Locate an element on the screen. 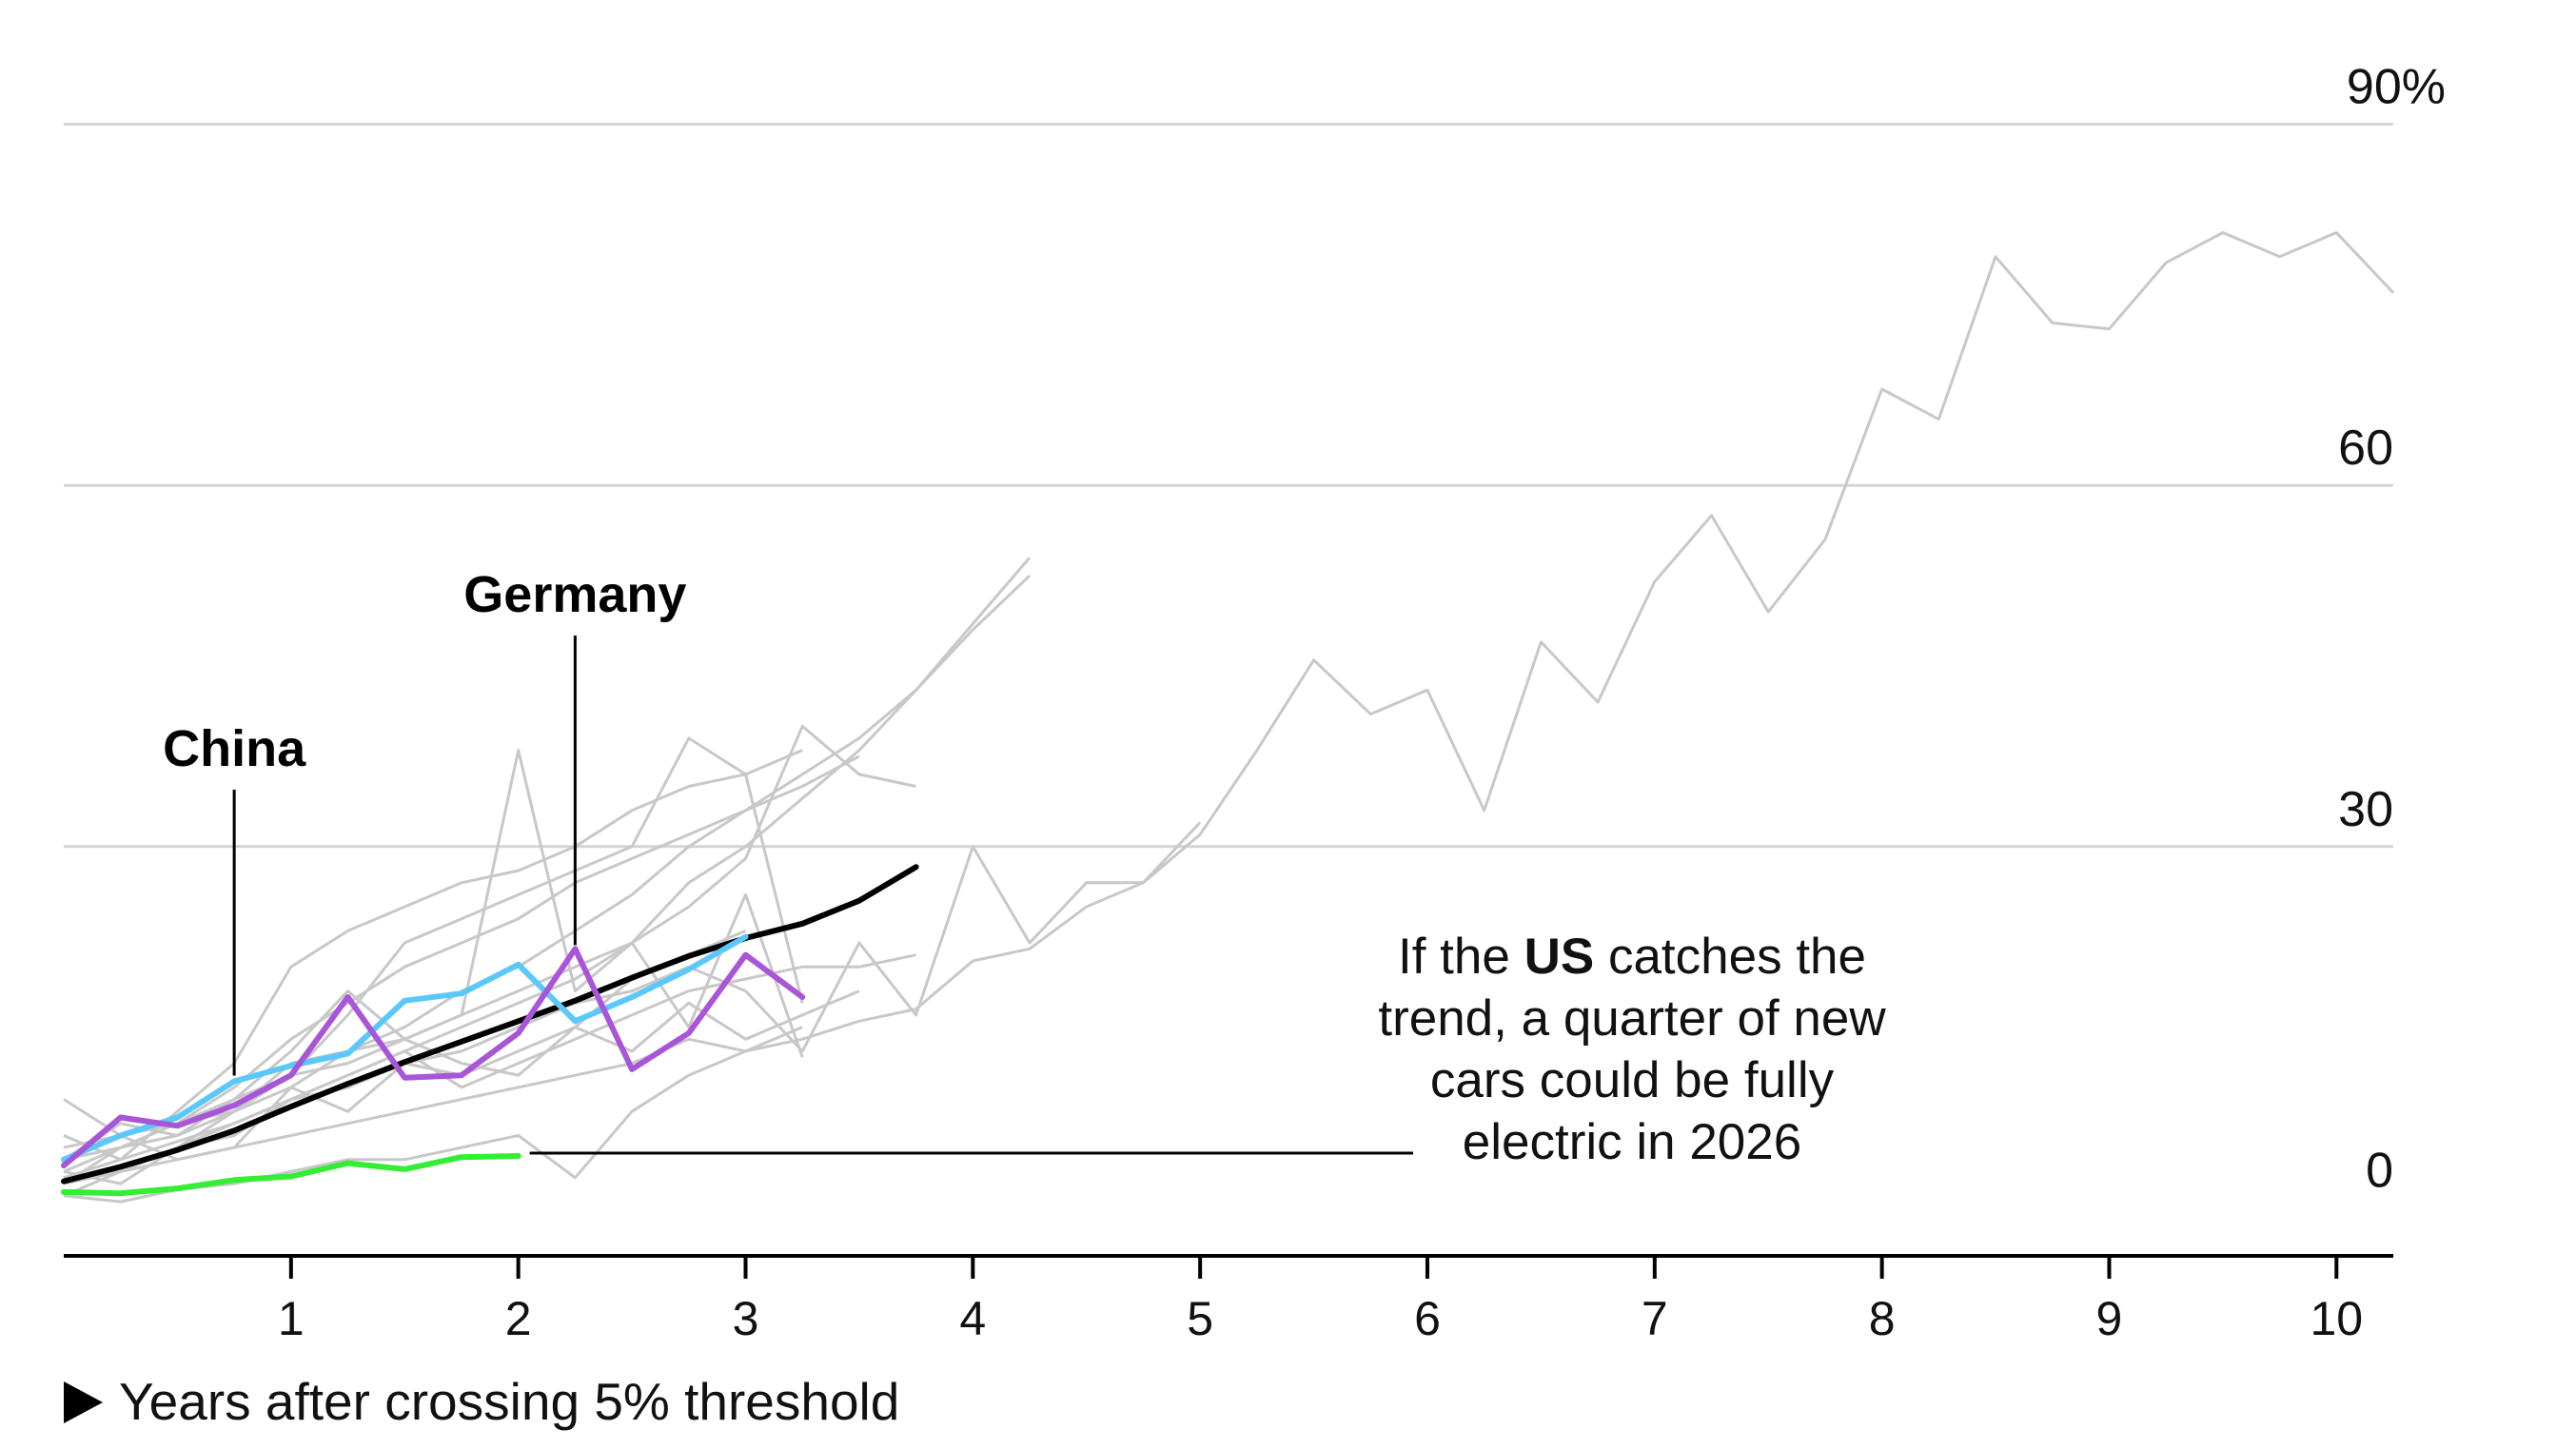  y-tick-label: 30 is located at coordinates (2365, 809).